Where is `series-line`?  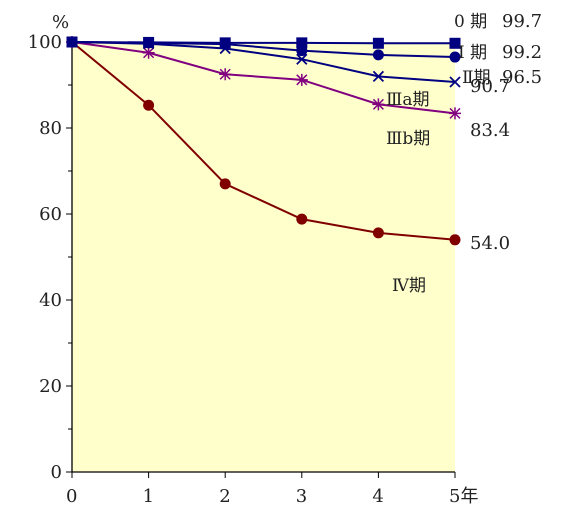
series-line is located at coordinates (263, 42).